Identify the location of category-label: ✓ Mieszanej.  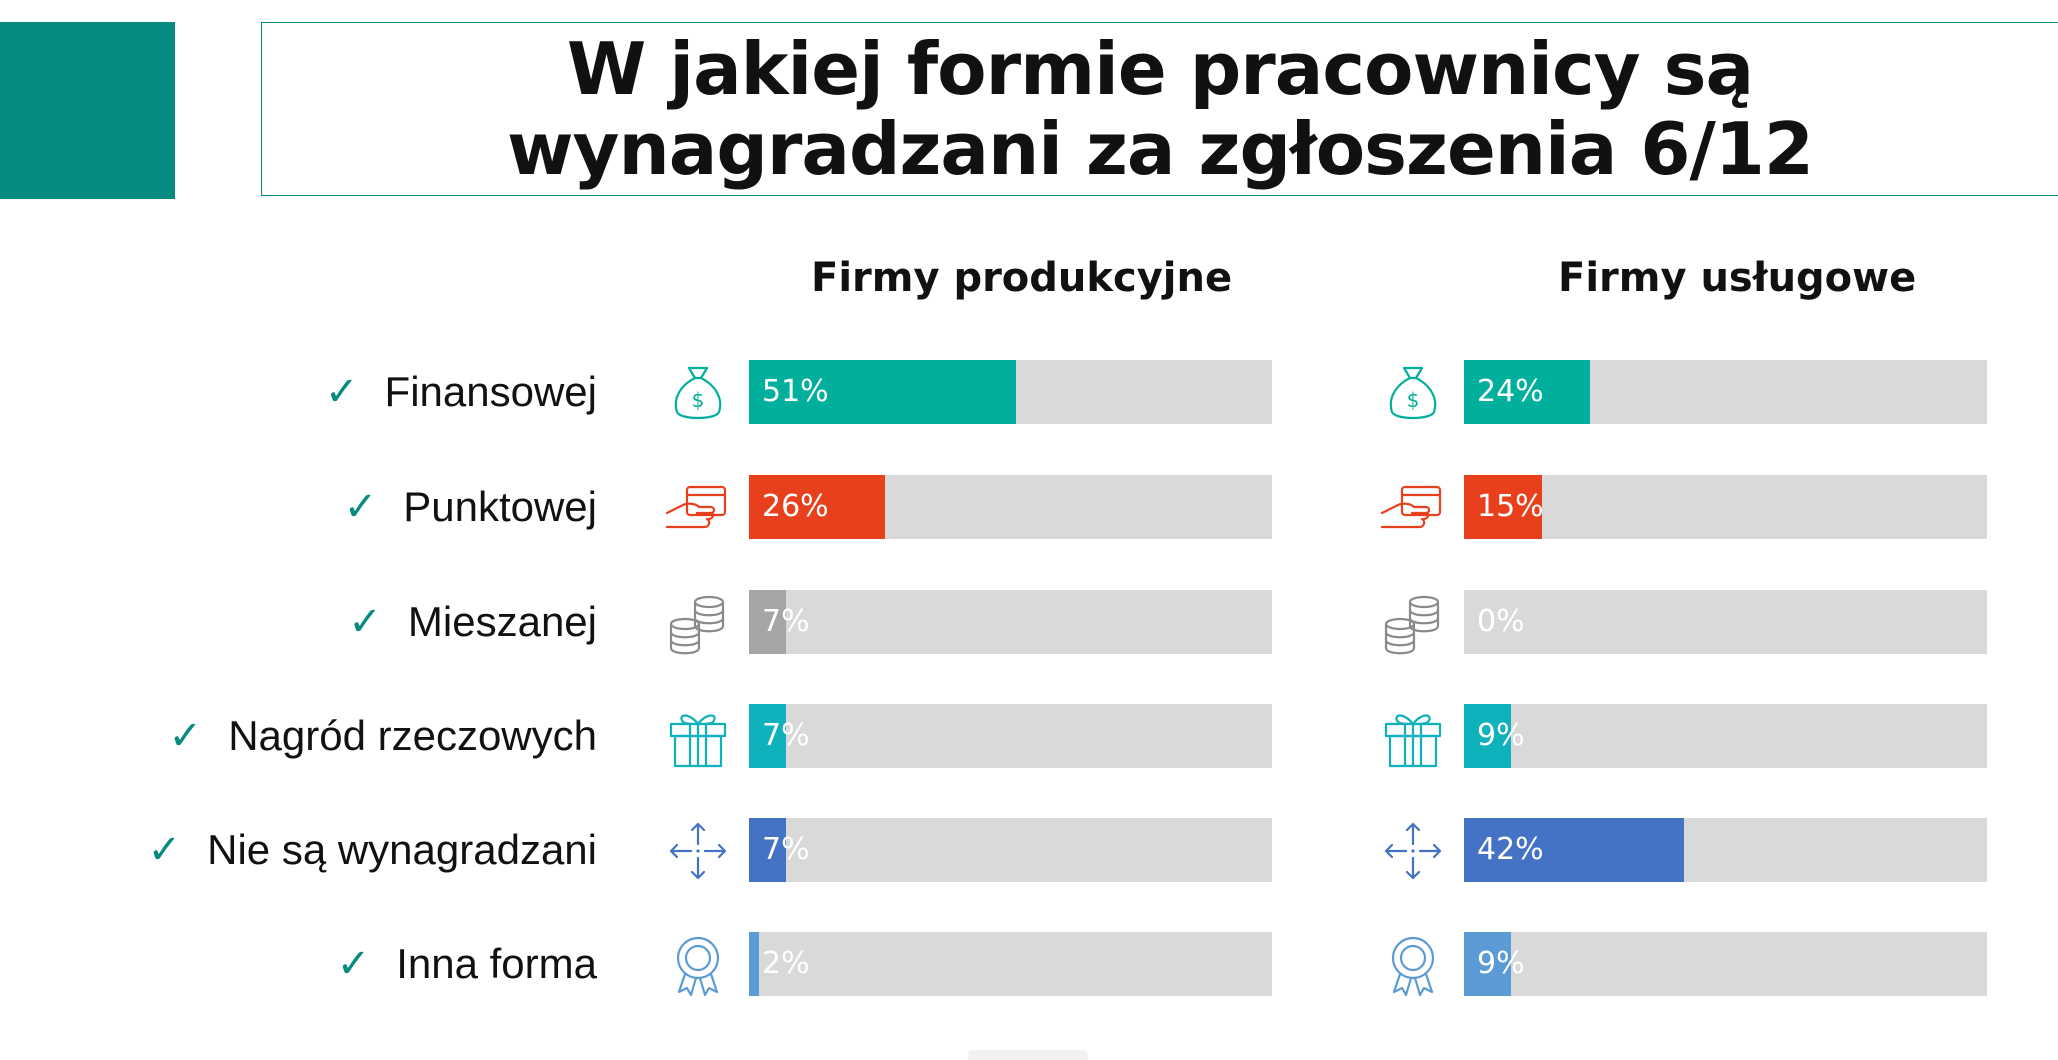
(472, 622).